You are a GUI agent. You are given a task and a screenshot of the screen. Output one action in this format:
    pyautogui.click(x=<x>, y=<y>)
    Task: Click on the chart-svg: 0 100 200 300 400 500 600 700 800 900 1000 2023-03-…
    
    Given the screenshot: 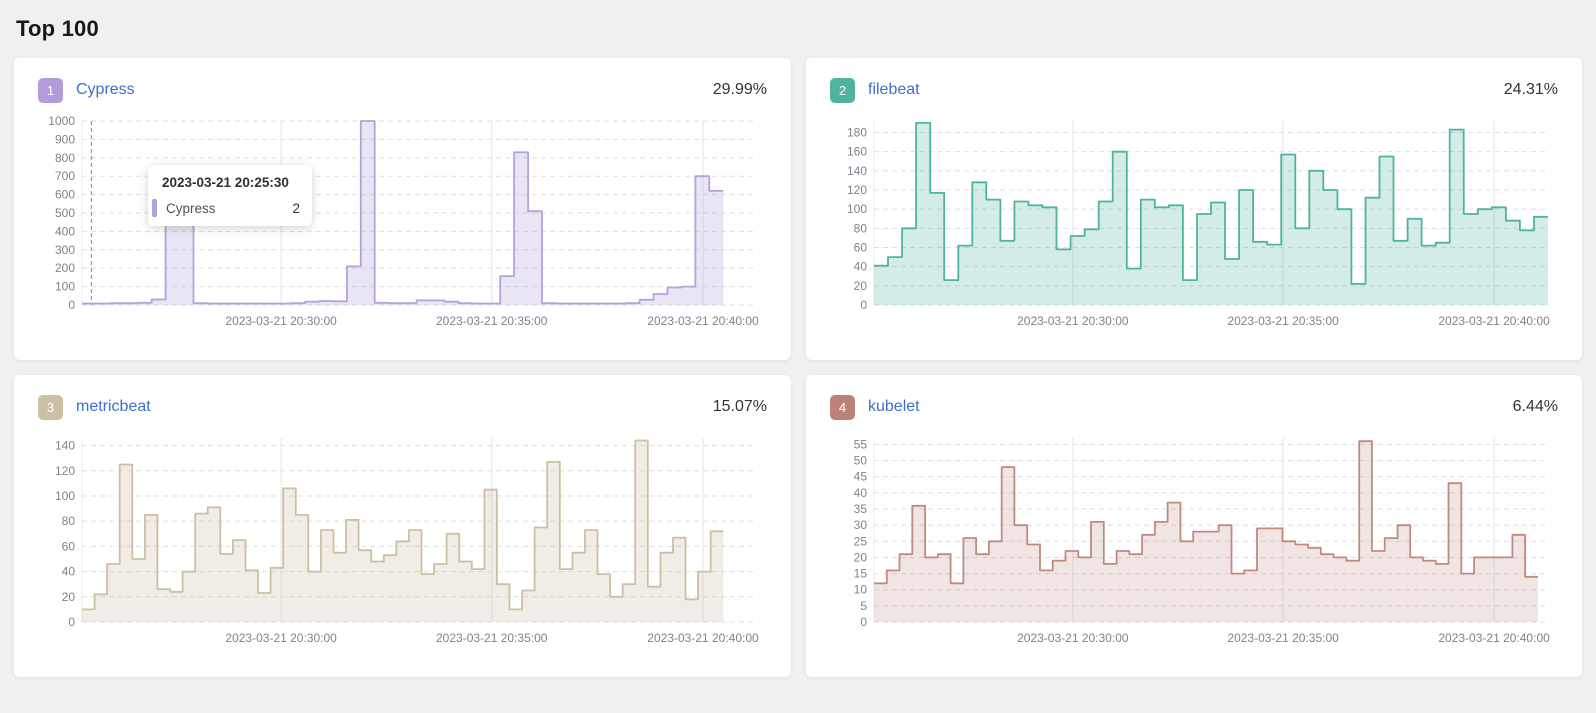 What is the action you would take?
    pyautogui.click(x=403, y=221)
    